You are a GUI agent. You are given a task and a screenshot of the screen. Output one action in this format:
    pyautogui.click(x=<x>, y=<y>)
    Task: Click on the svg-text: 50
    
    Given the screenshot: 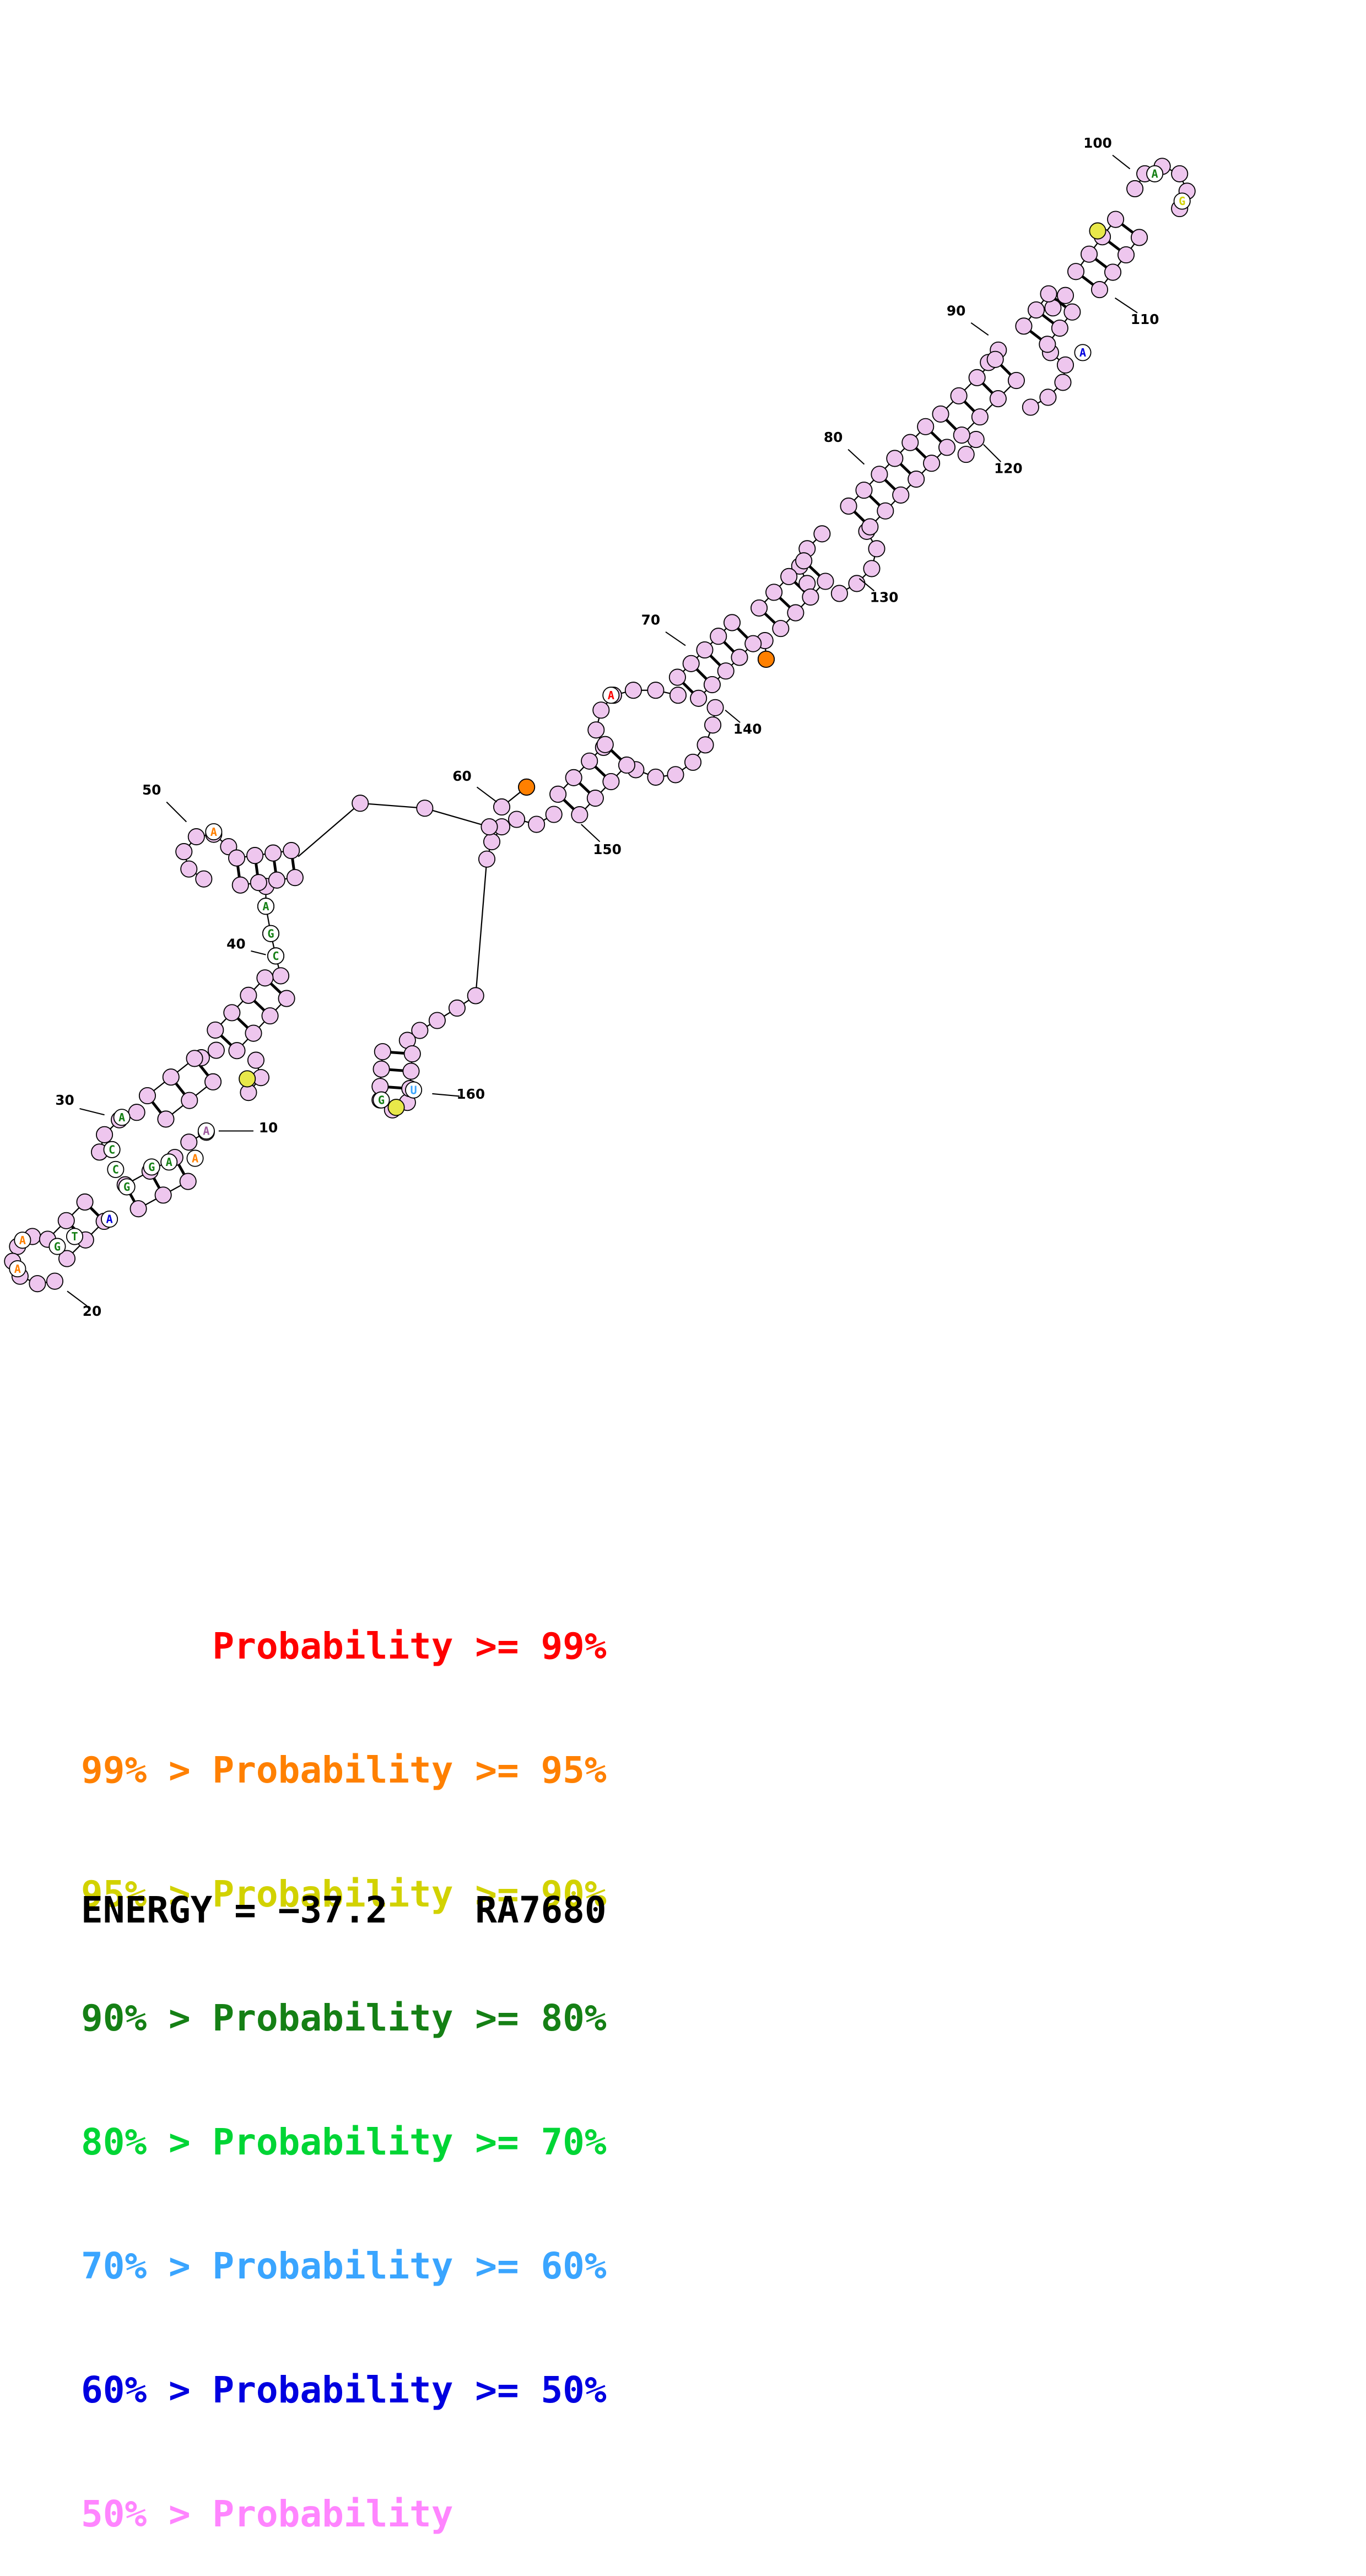 What is the action you would take?
    pyautogui.click(x=151, y=790)
    